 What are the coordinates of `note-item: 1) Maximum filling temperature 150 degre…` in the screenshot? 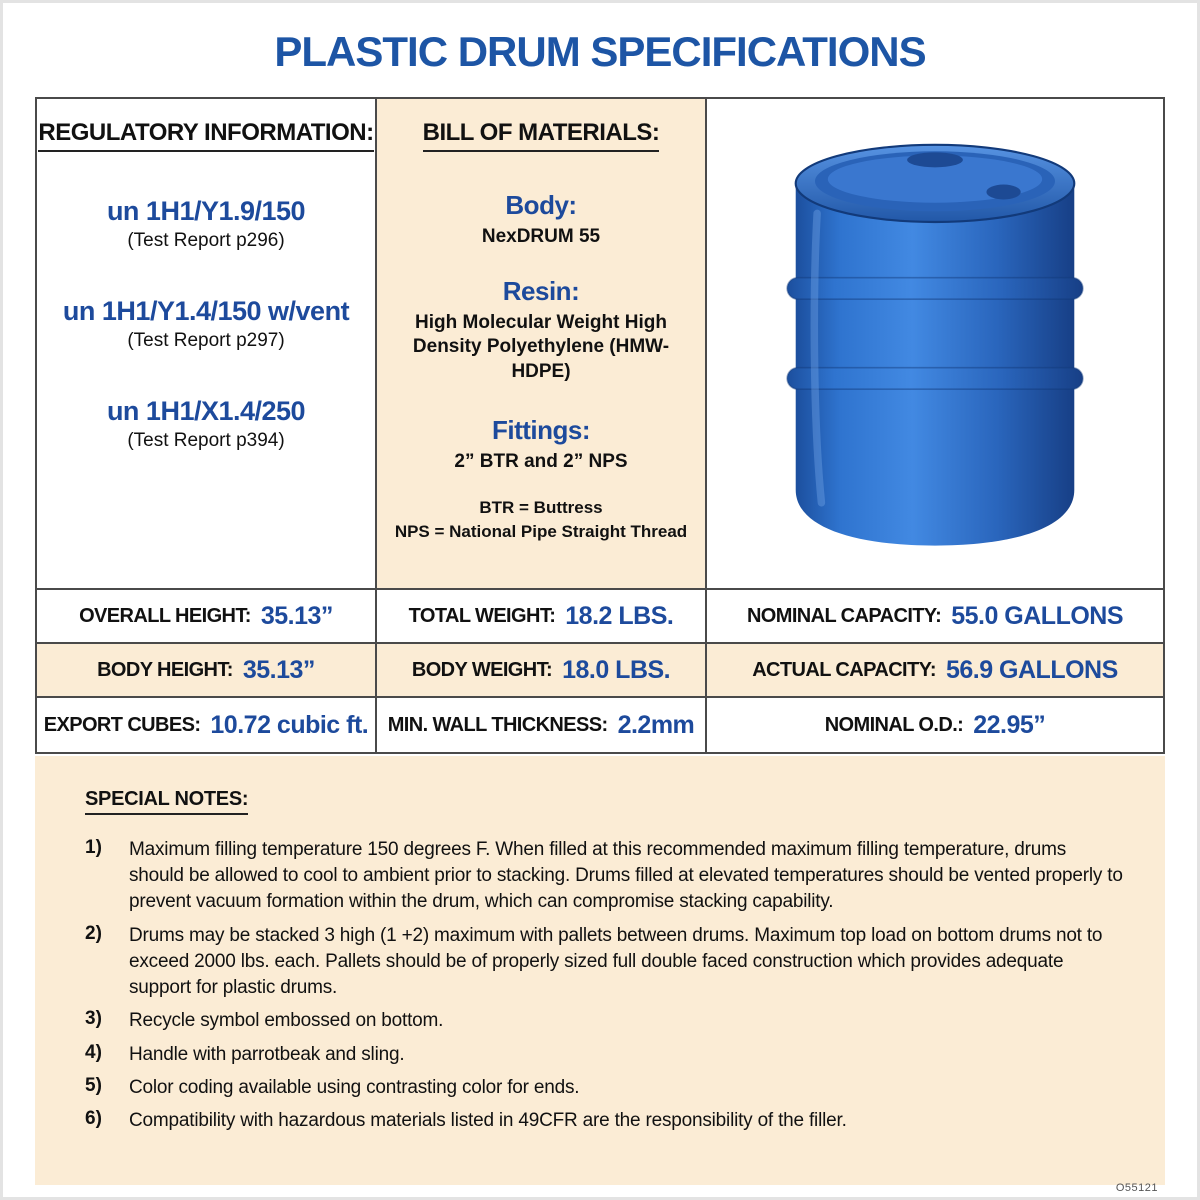 It's located at (605, 876).